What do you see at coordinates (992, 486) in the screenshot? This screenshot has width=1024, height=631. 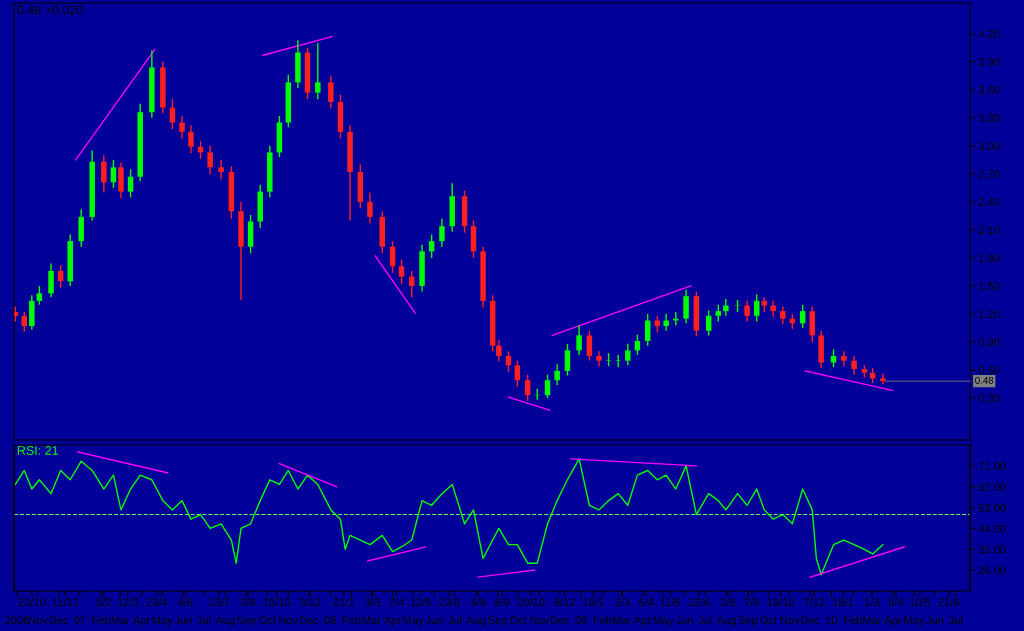 I see `y-tick-label: 62.00` at bounding box center [992, 486].